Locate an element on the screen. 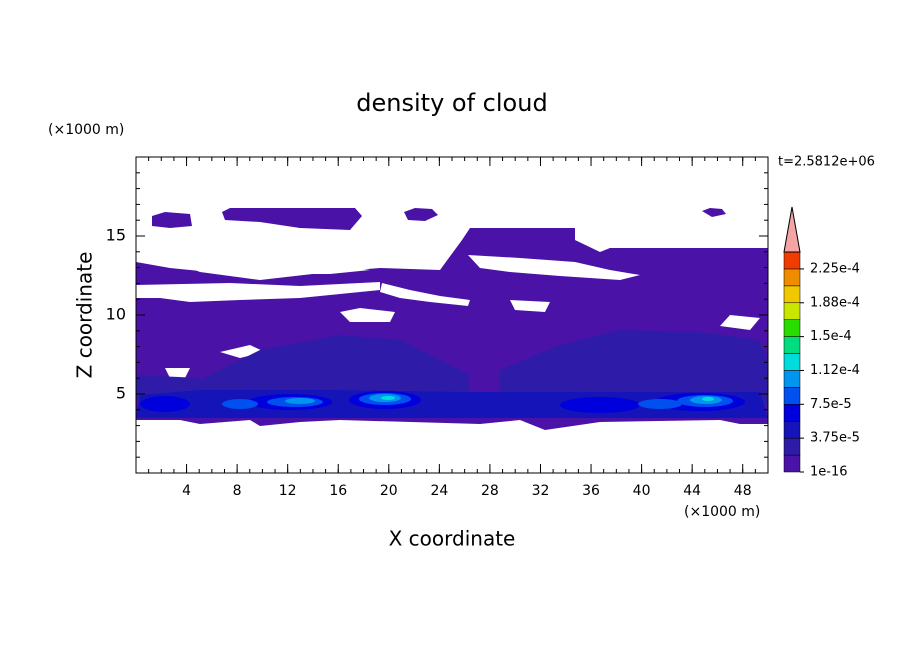 Image resolution: width=904 pixels, height=654 pixels. colorbar-tick-label: 1.5e-4 is located at coordinates (831, 336).